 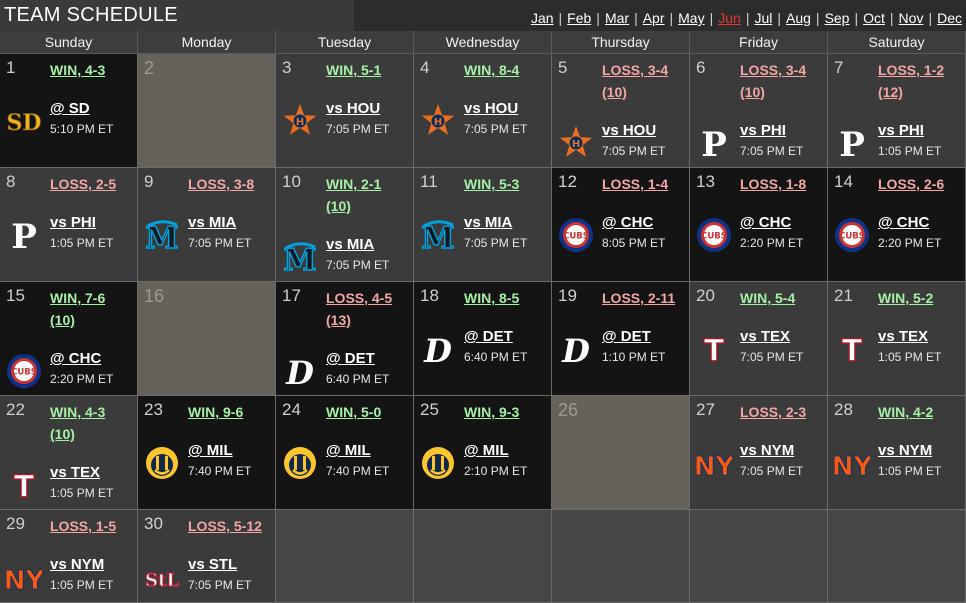 What do you see at coordinates (225, 526) in the screenshot?
I see `game-result-link: LOSS, 5-12` at bounding box center [225, 526].